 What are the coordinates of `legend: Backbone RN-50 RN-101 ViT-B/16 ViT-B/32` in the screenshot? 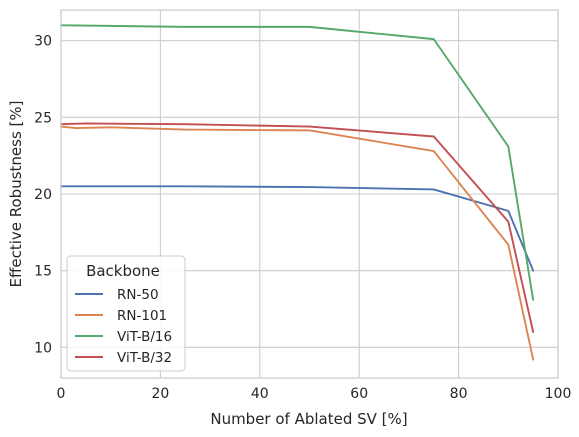 It's located at (126, 313).